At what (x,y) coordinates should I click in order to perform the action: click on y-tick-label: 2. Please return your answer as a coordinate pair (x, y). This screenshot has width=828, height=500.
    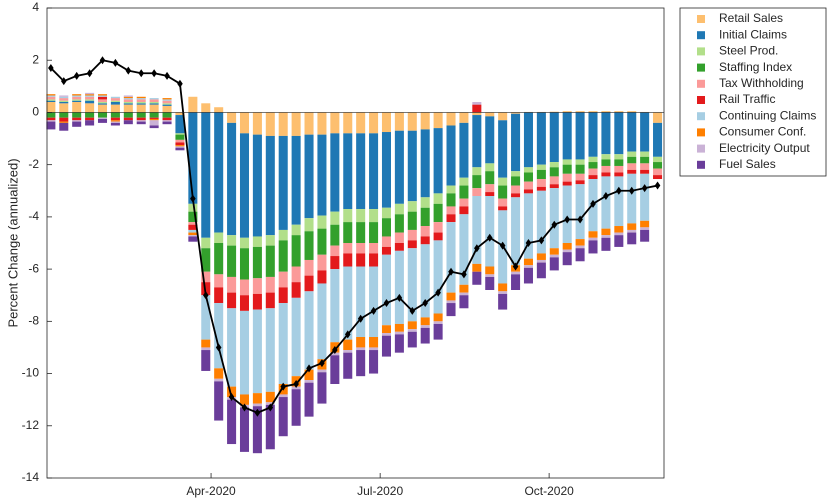
    Looking at the image, I should click on (35, 59).